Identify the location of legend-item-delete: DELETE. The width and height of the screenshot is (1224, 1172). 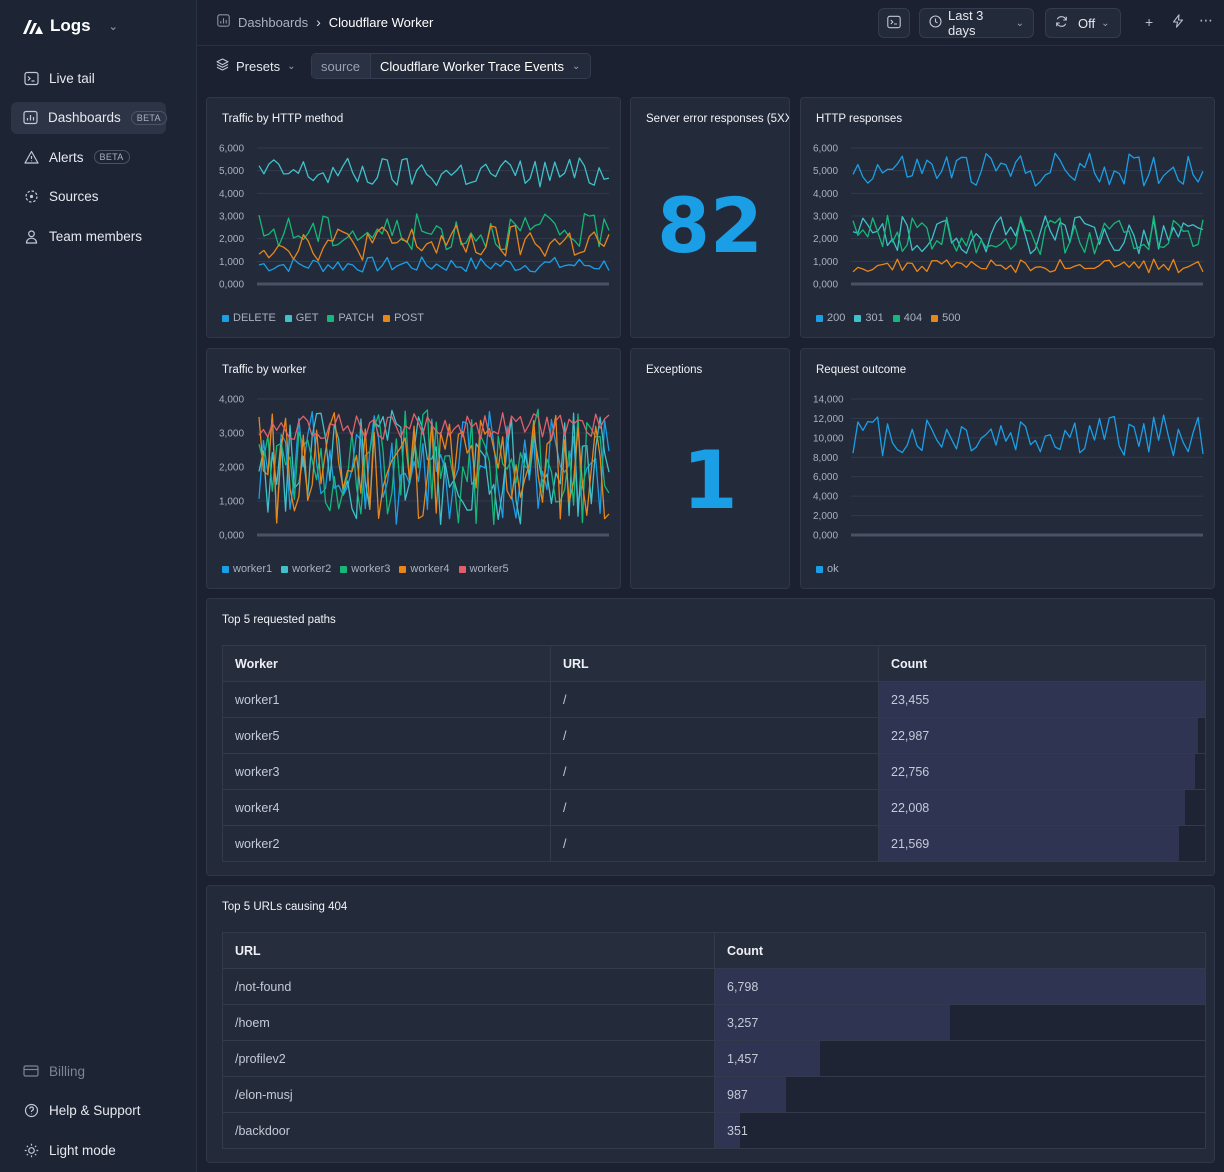
(249, 318).